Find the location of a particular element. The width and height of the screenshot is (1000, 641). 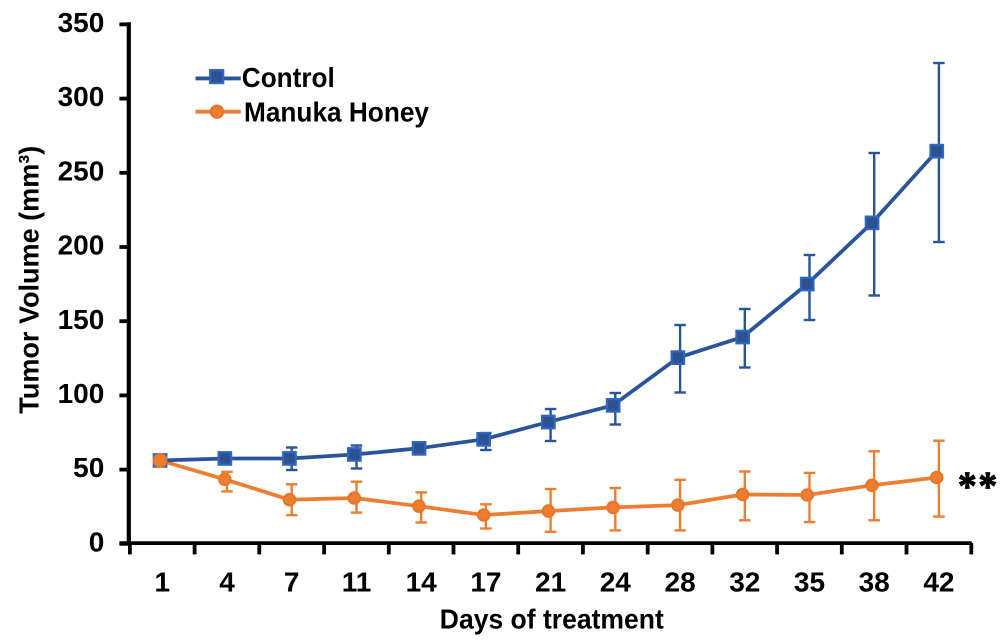

svg-text: 1 is located at coordinates (163, 582).